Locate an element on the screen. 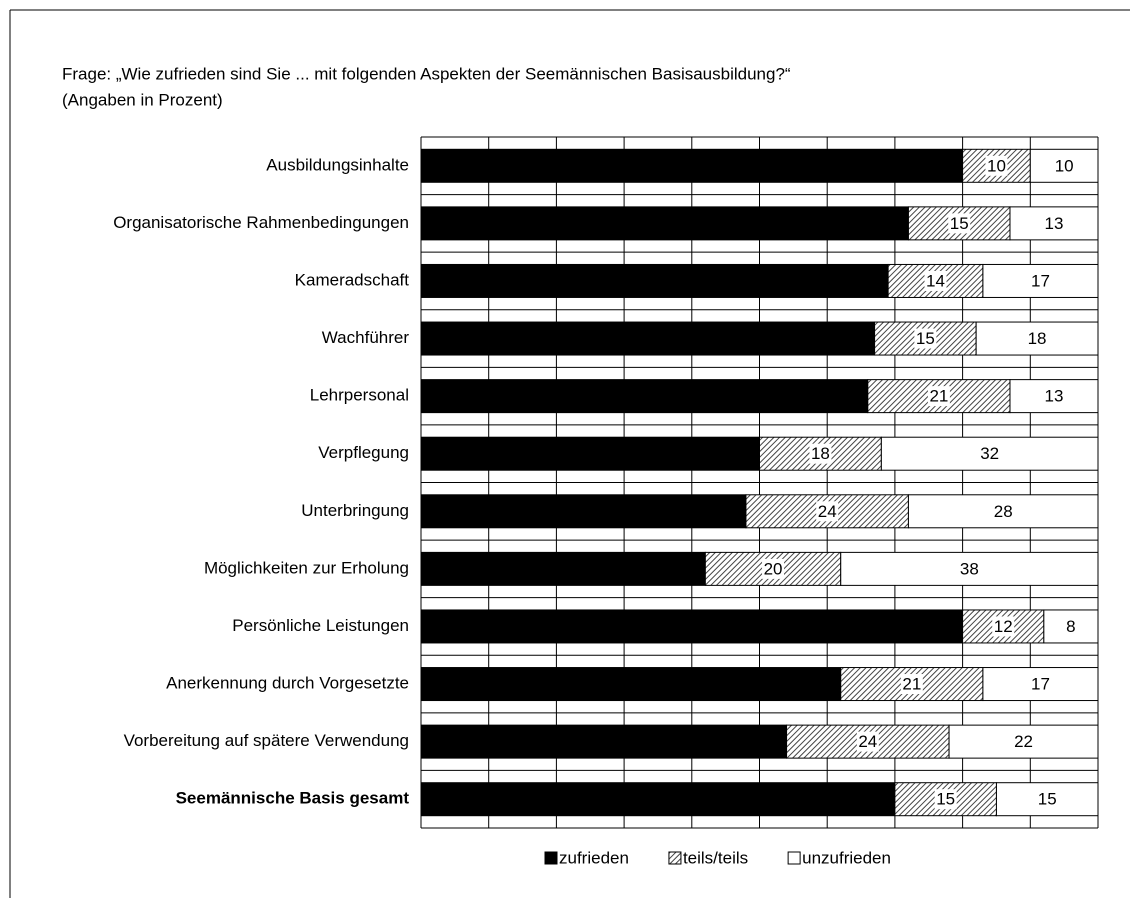 The height and width of the screenshot is (898, 1130). y-tick-label: Verpflegung is located at coordinates (363, 452).